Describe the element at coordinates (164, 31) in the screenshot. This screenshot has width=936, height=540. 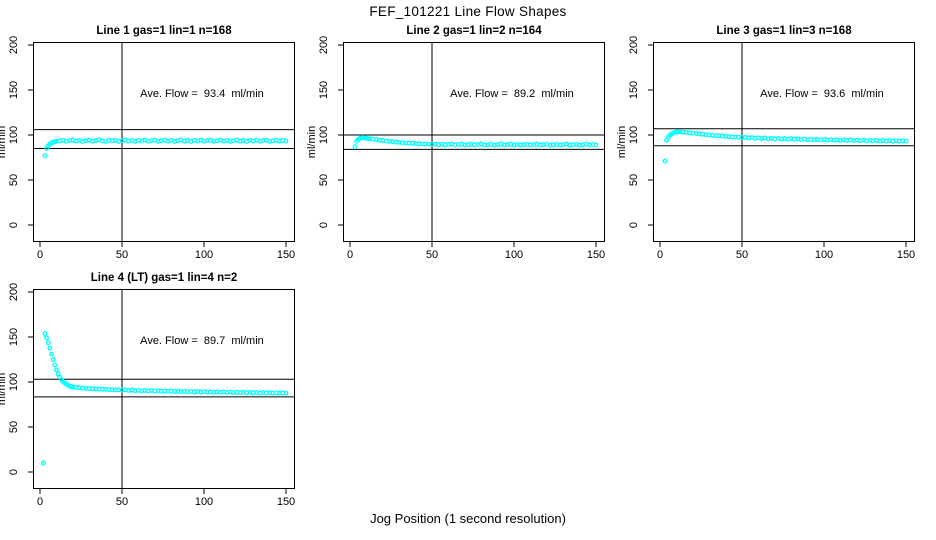
I see `subplot-title: Line 1 gas=1 lin=1 n=168` at that location.